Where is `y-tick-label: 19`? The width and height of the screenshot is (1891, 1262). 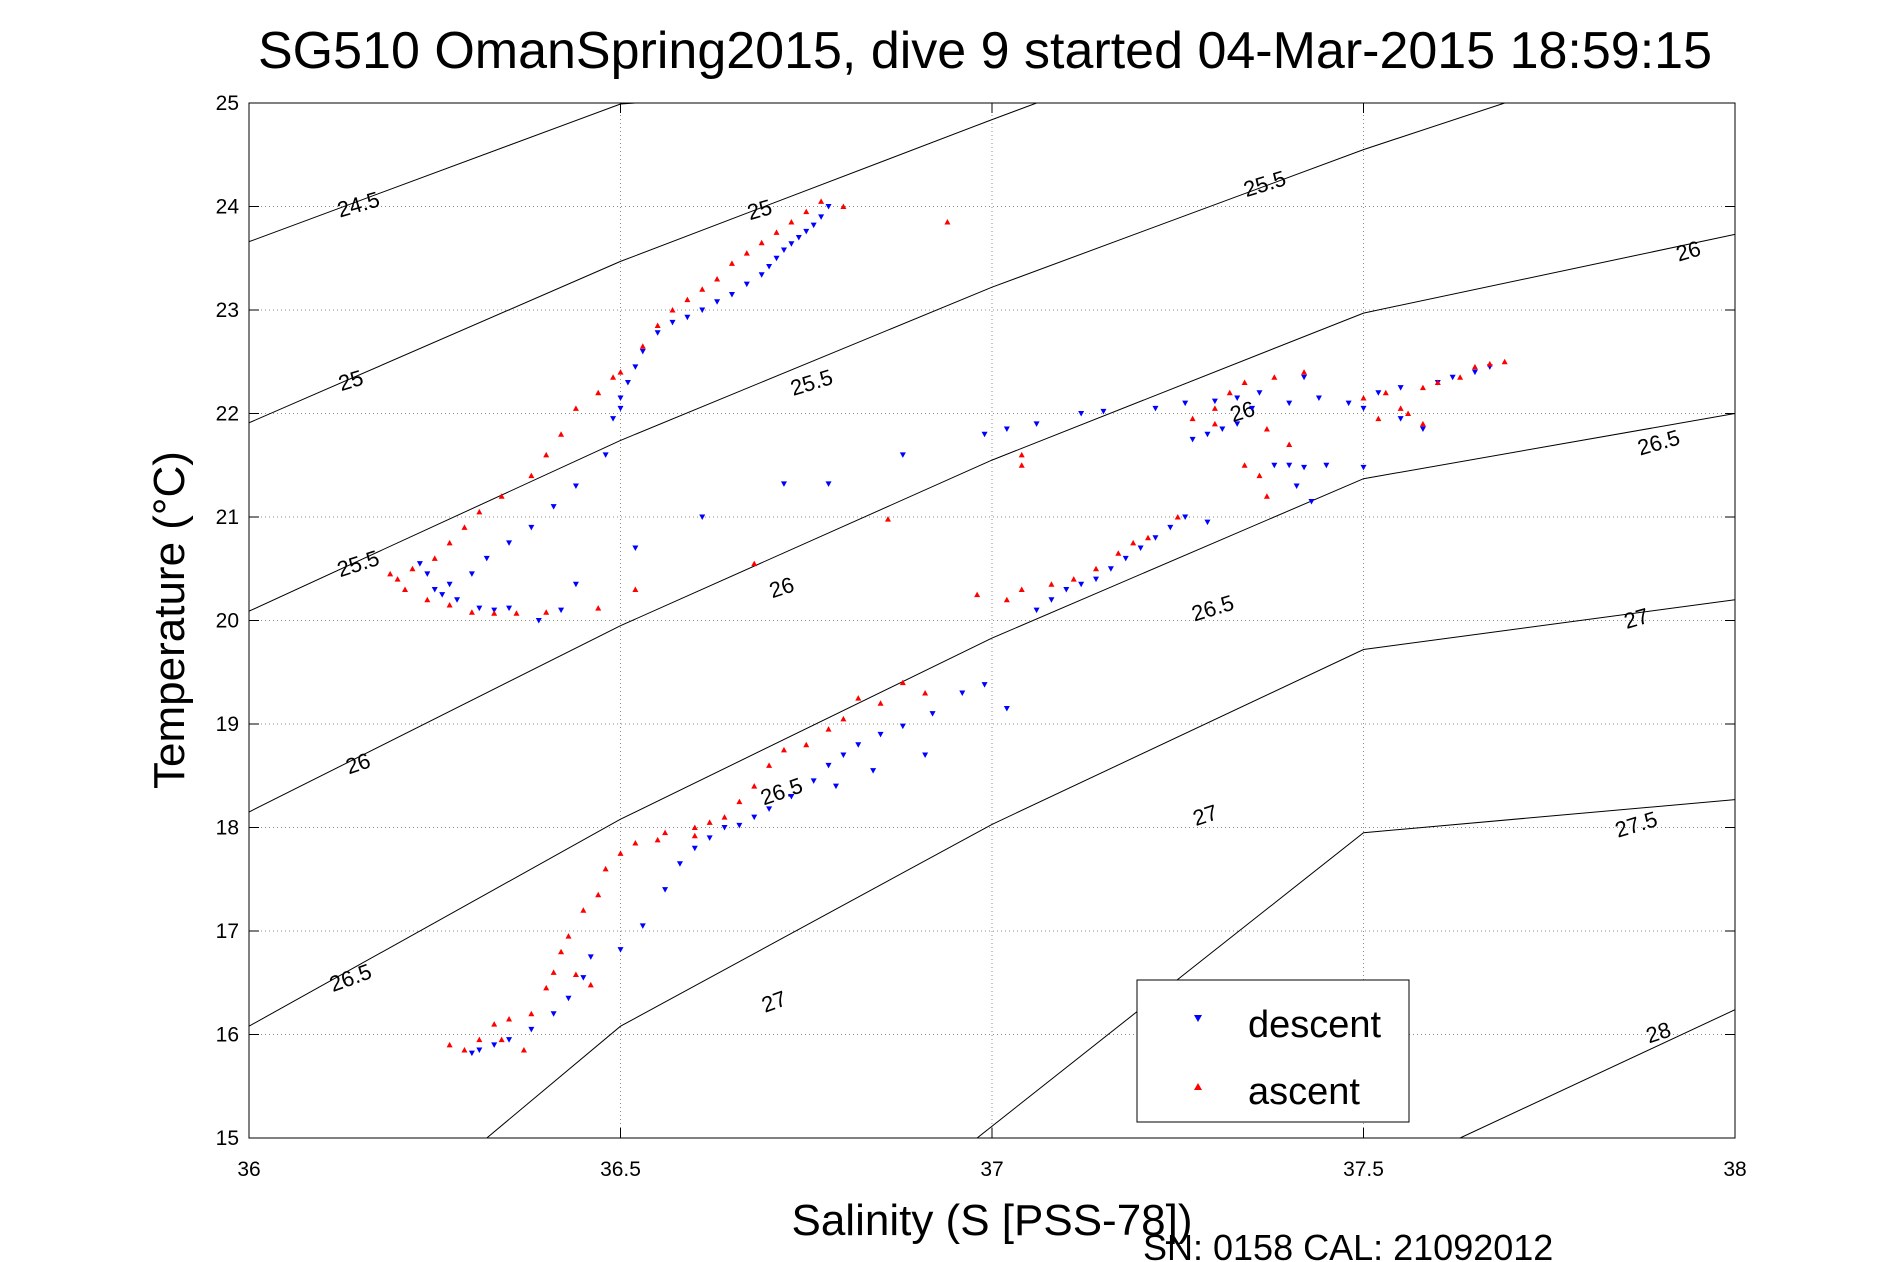 y-tick-label: 19 is located at coordinates (227, 724).